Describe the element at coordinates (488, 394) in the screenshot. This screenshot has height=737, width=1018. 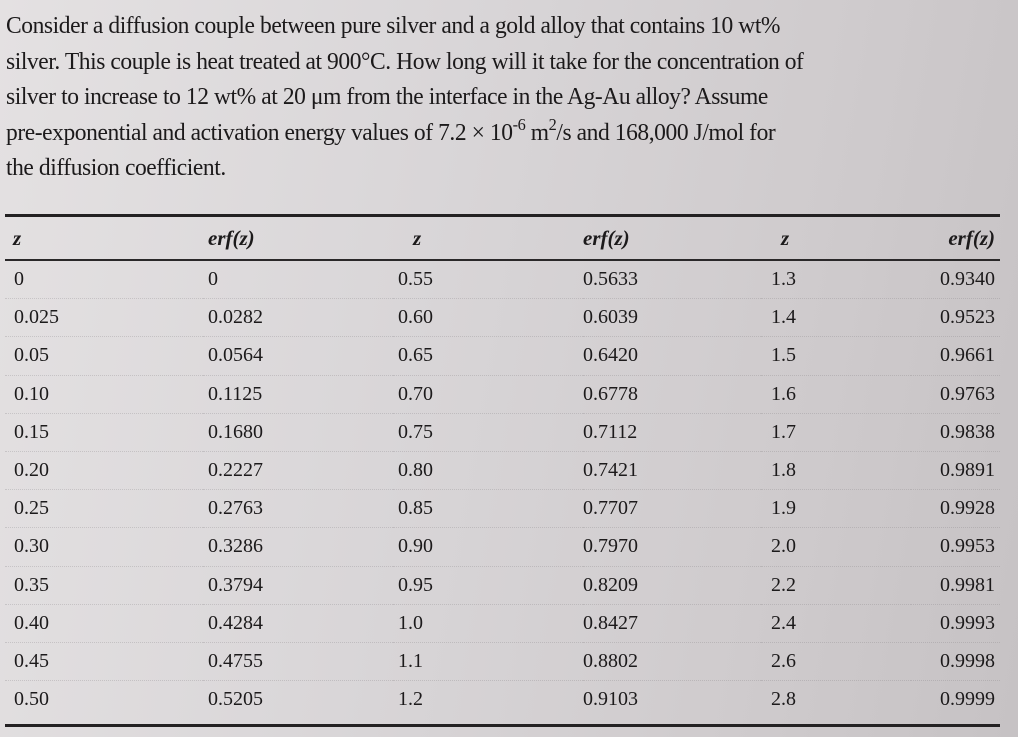
I see `cell-z-2: 0.70` at that location.